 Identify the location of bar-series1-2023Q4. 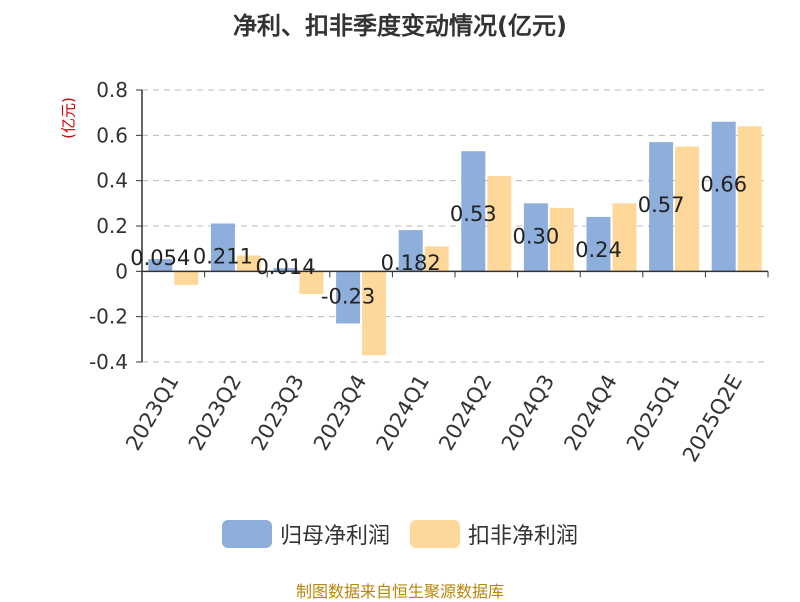
(348, 297).